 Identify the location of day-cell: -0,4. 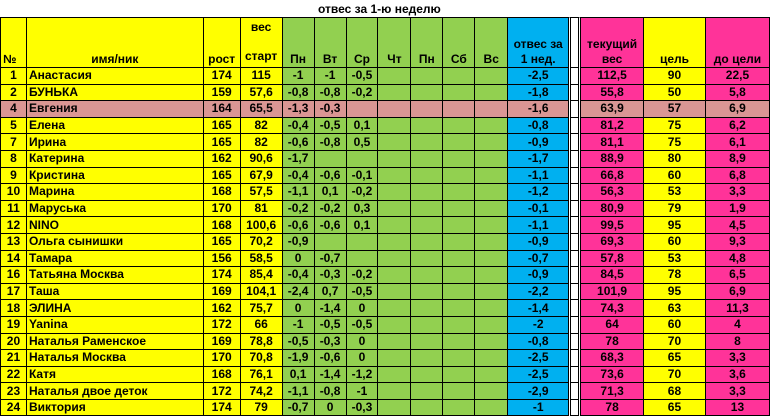
(298, 275).